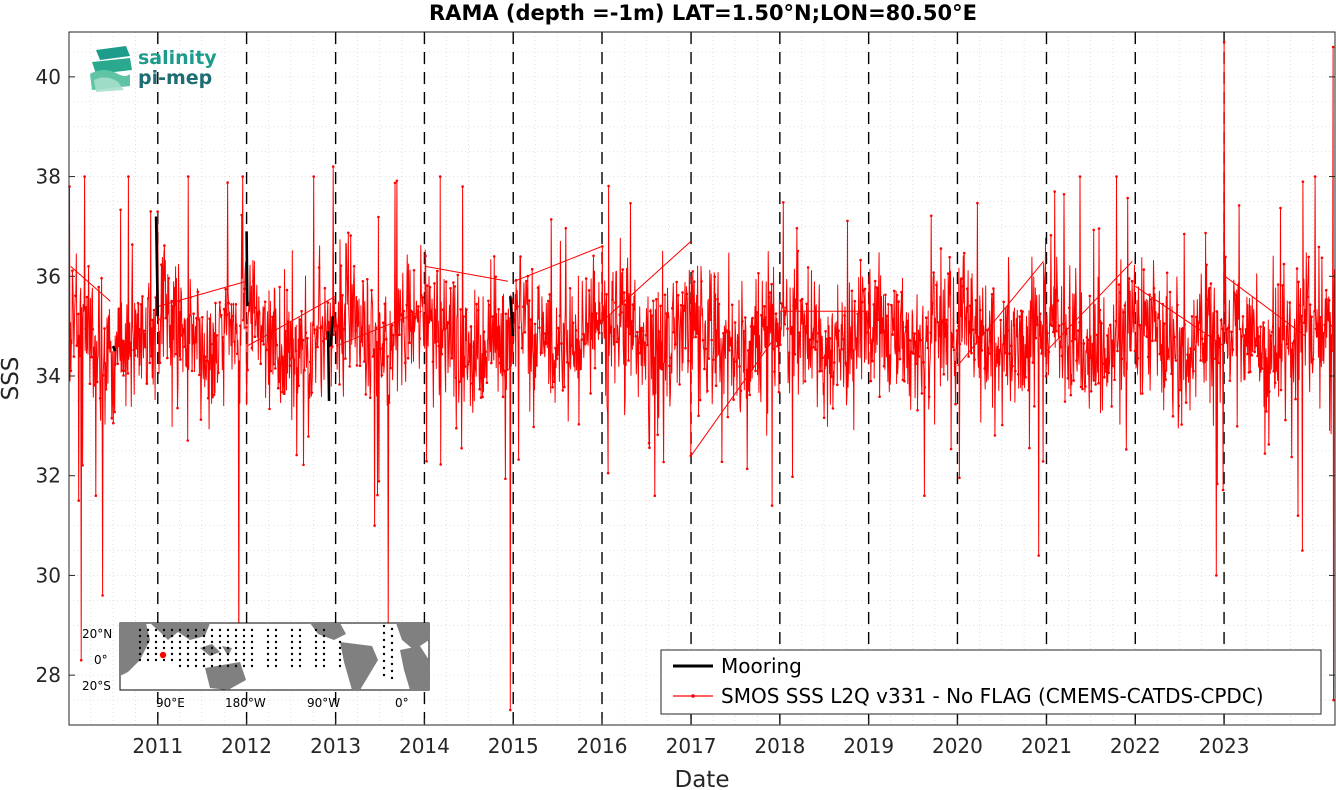 This screenshot has height=790, width=1336. What do you see at coordinates (402, 703) in the screenshot?
I see `inset-lon-label-0: 0°` at bounding box center [402, 703].